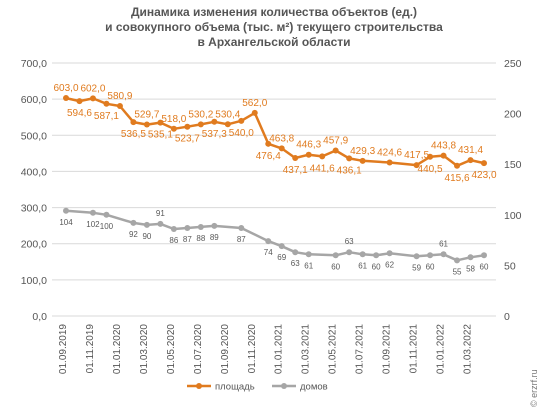  I want to click on homes-data-label: 91, so click(160, 213).